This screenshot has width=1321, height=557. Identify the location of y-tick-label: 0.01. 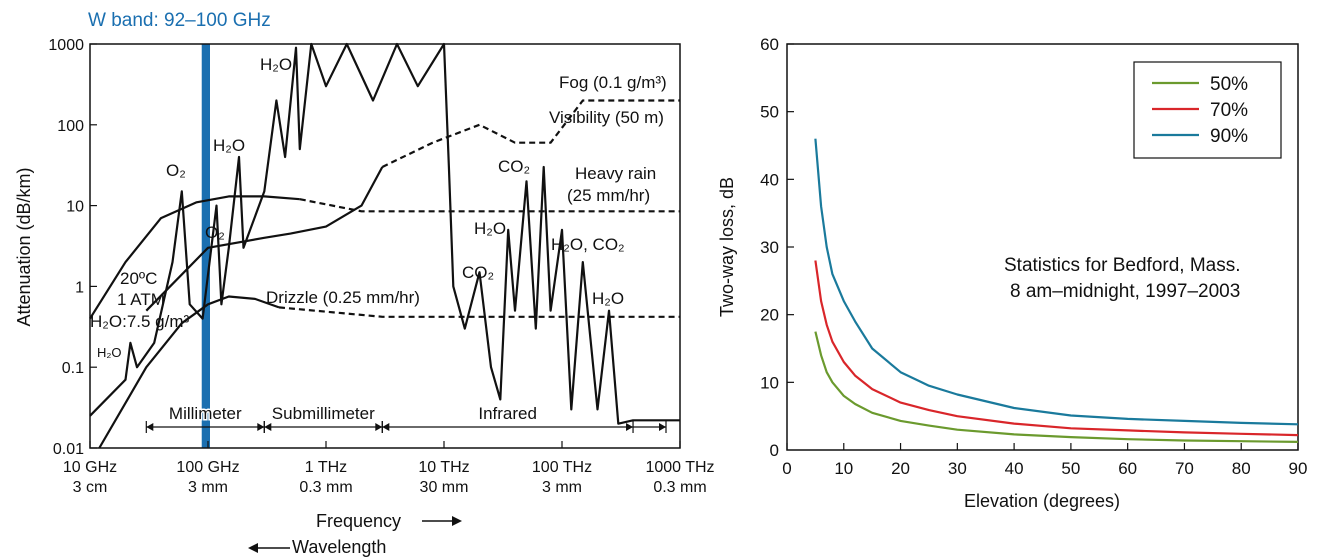
(68, 449).